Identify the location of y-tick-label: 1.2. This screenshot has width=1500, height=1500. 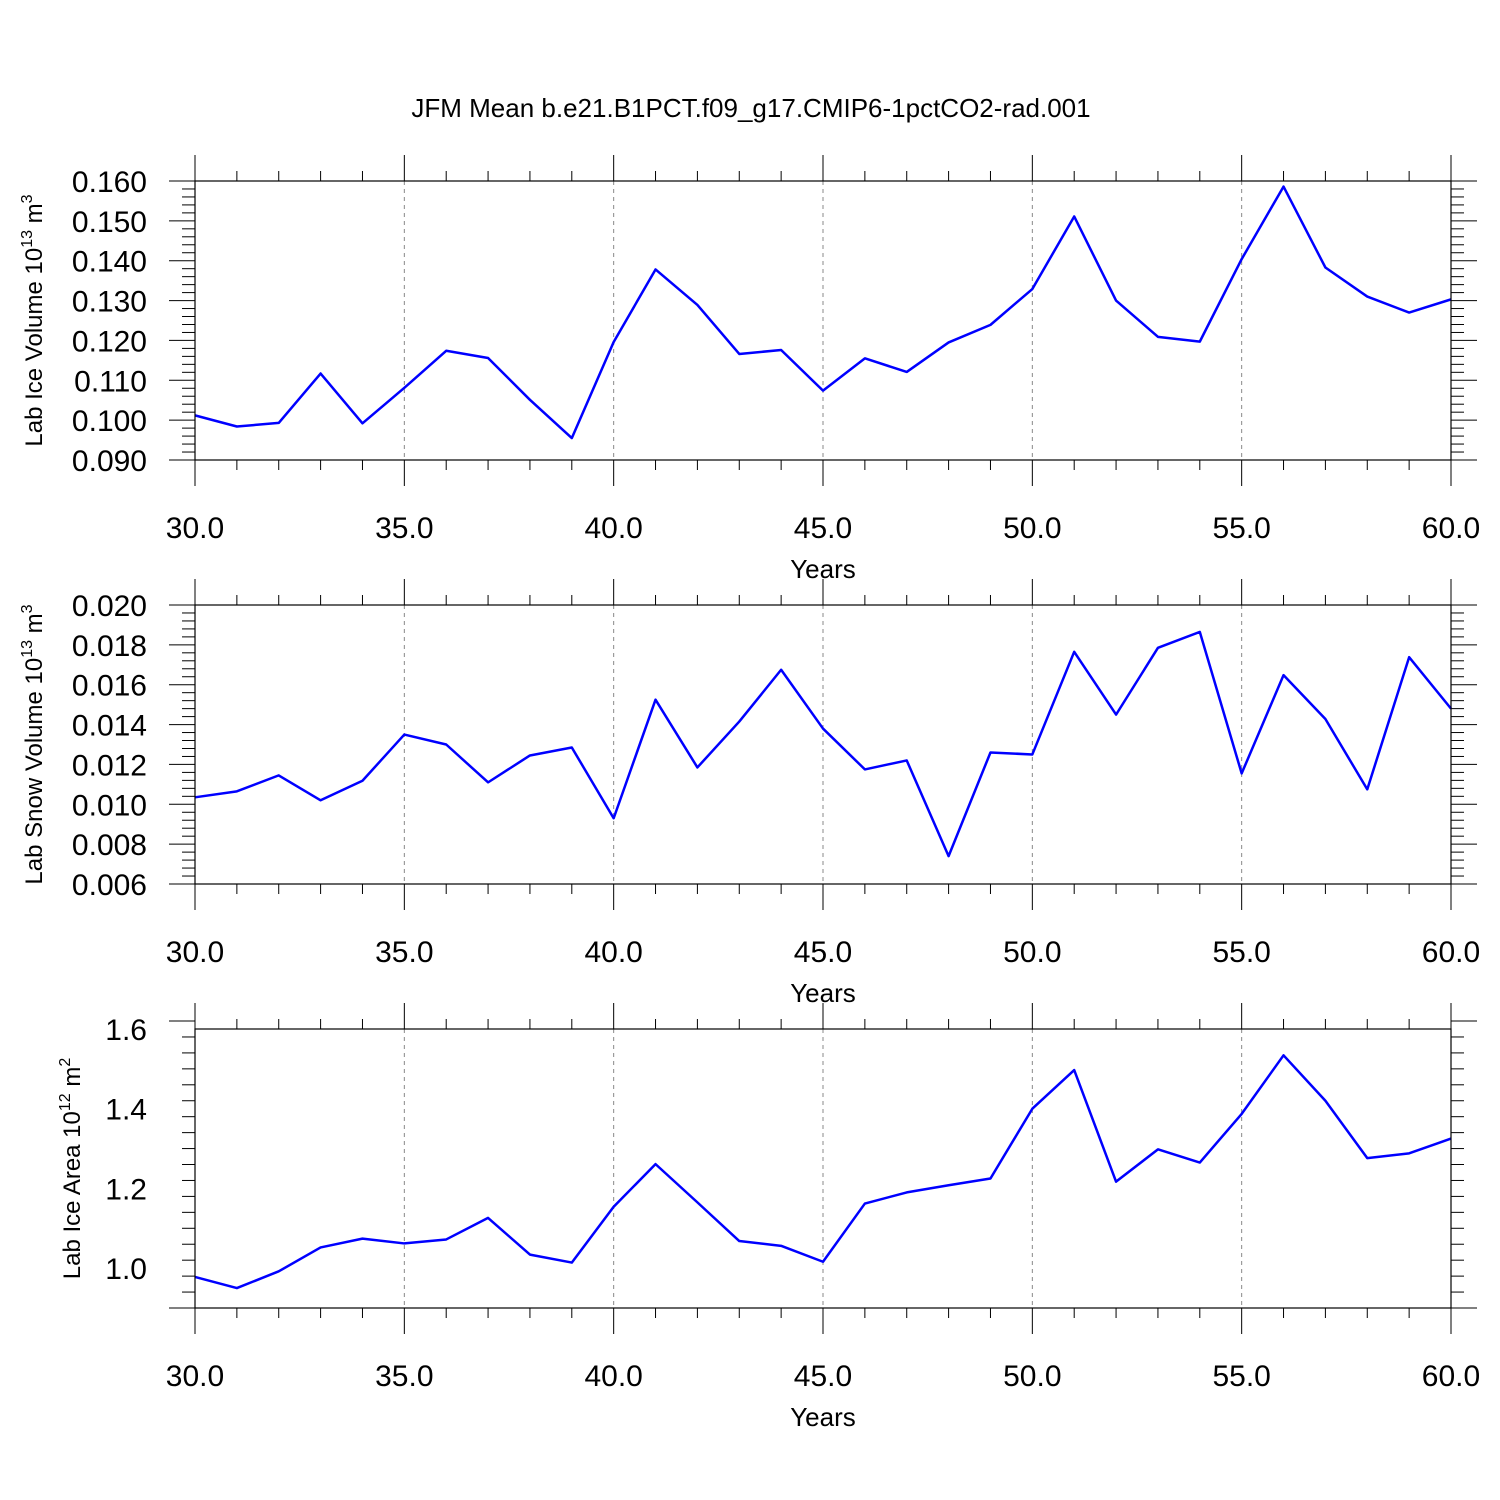
(126, 1189).